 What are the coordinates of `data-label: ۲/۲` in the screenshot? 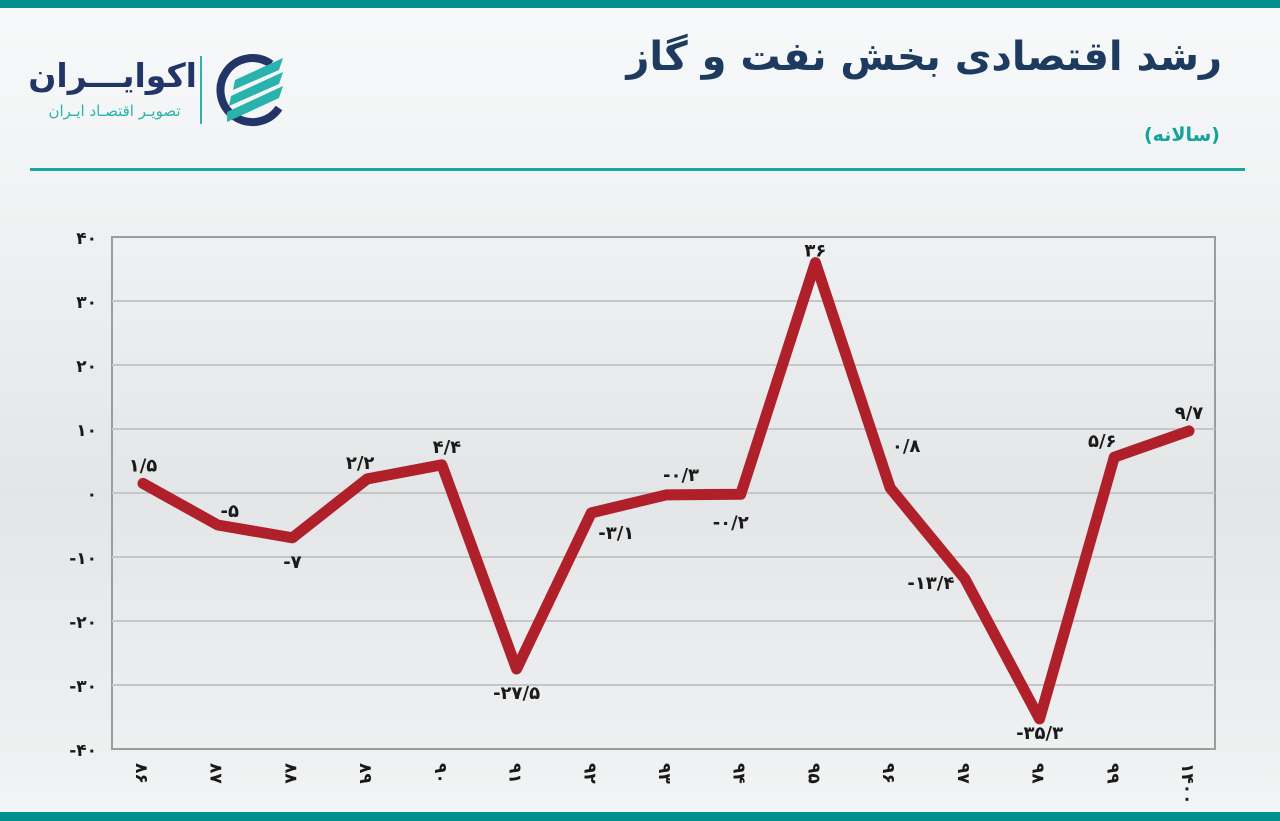 It's located at (360, 463).